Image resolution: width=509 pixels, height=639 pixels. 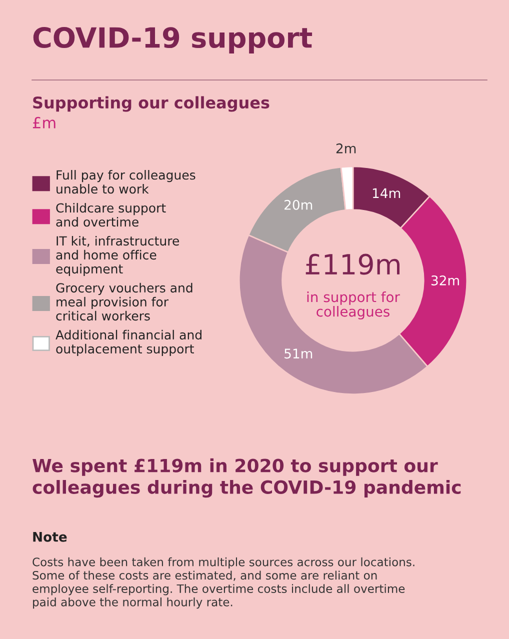 I want to click on data-label: 14m, so click(x=386, y=193).